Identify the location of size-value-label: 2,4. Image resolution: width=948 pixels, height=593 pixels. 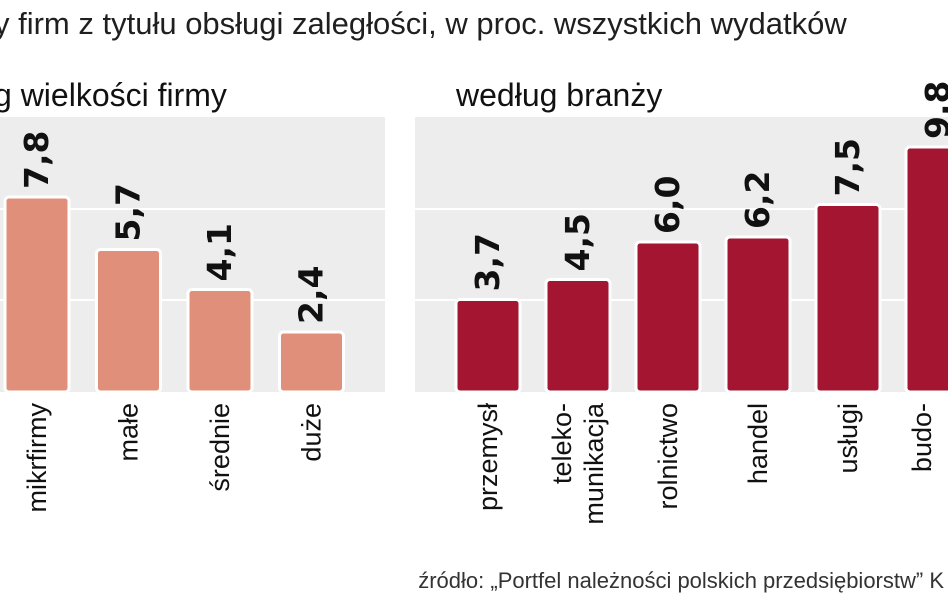
(311, 295).